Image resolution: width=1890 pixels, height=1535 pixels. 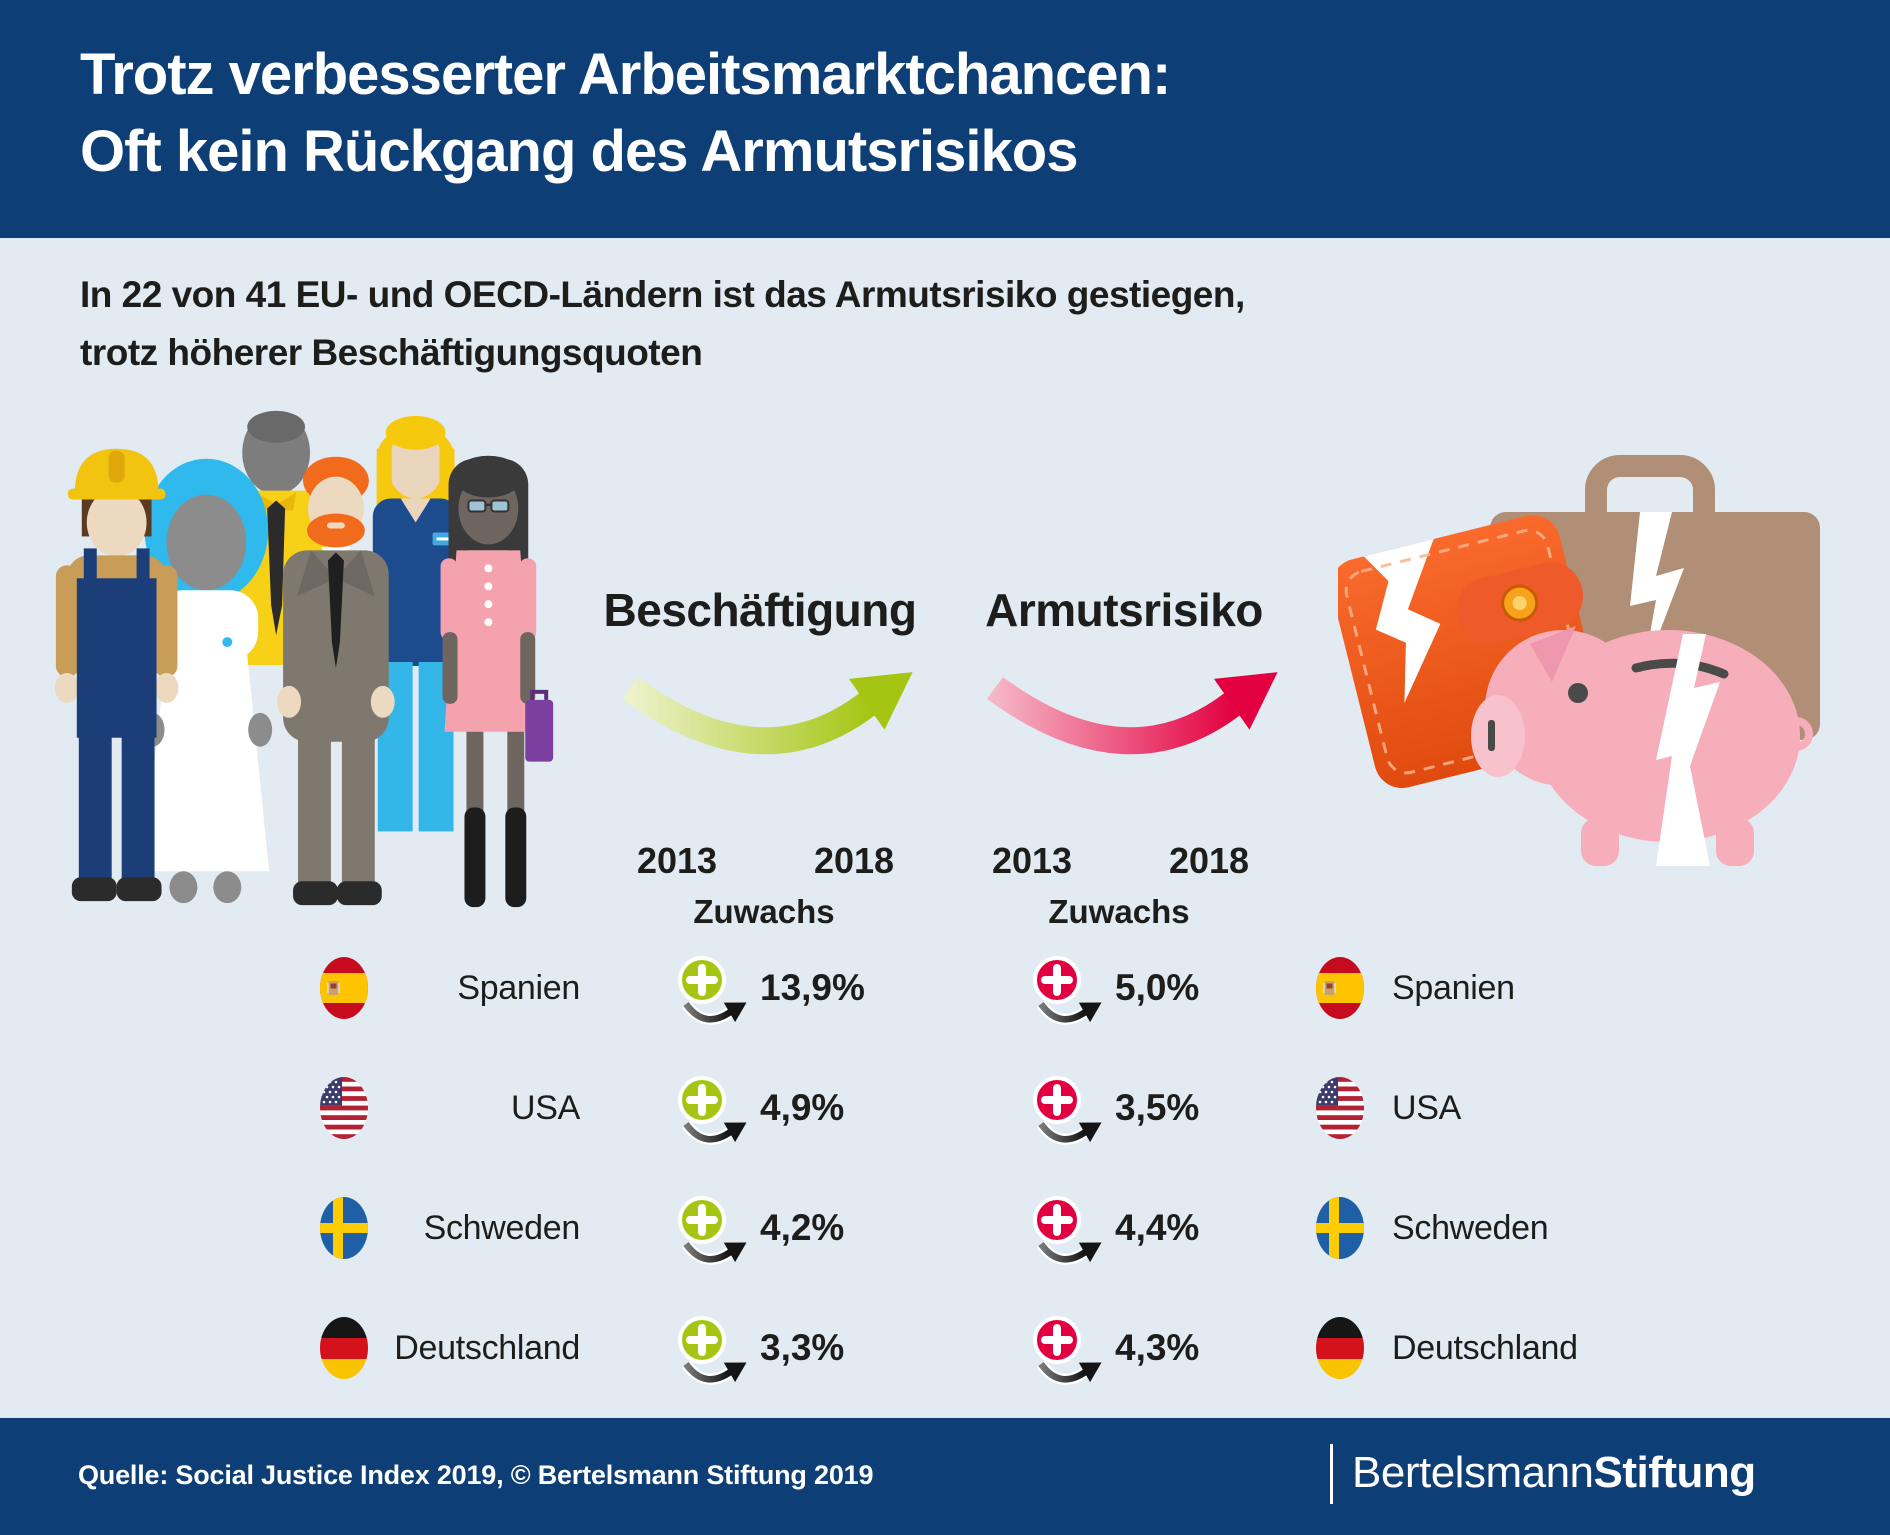 I want to click on poverty-growth-label: Zuwachs, so click(x=1119, y=911).